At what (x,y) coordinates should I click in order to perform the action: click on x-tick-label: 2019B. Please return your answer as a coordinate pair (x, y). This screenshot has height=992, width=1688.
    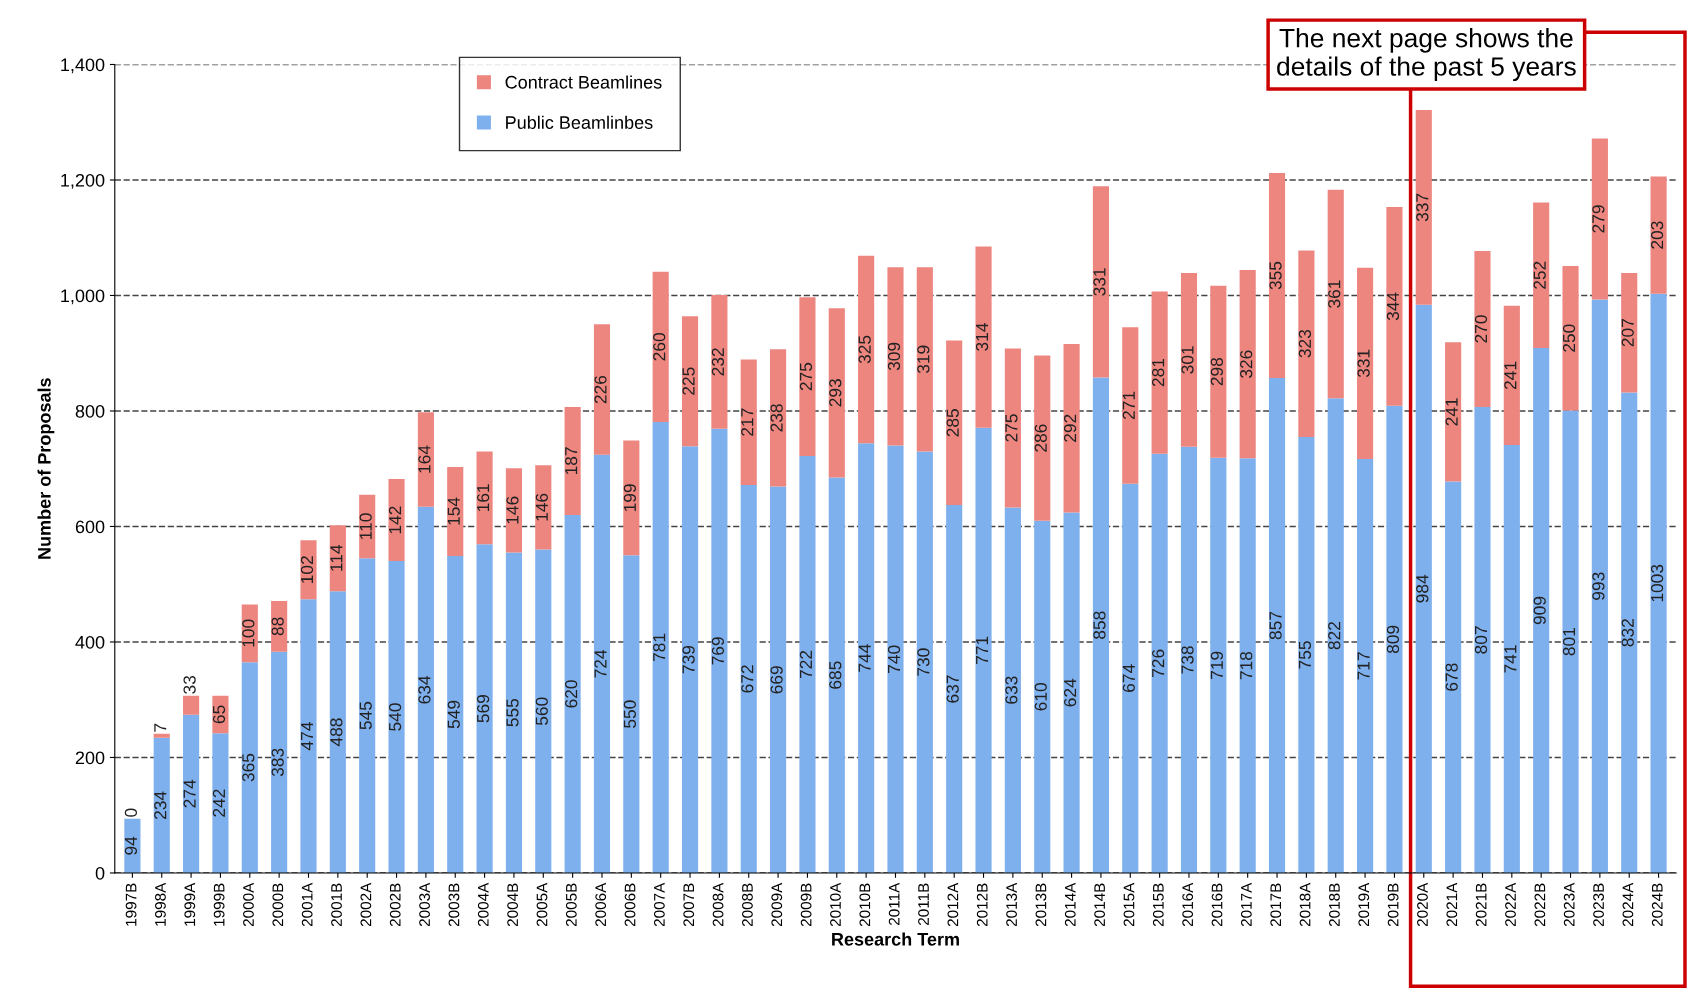
    Looking at the image, I should click on (1393, 905).